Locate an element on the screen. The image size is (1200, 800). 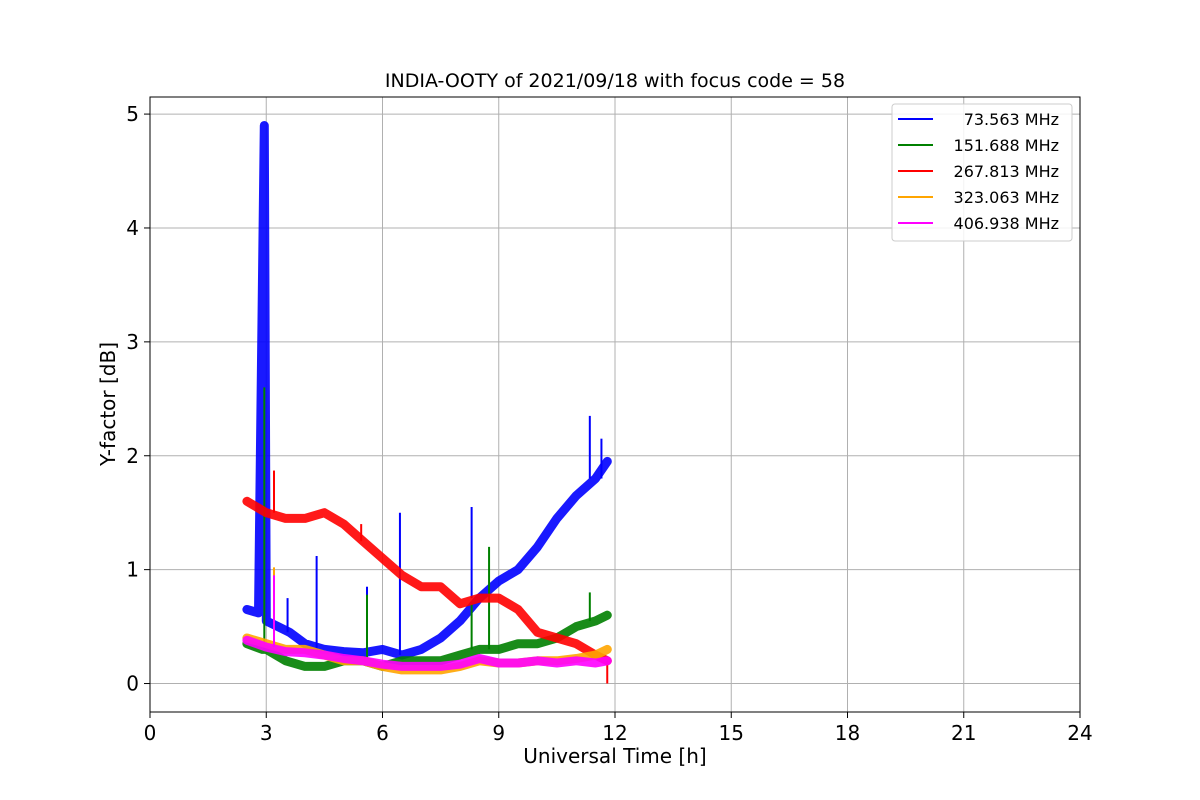
legend-entry-2: 151.688 MHz is located at coordinates (1006, 145).